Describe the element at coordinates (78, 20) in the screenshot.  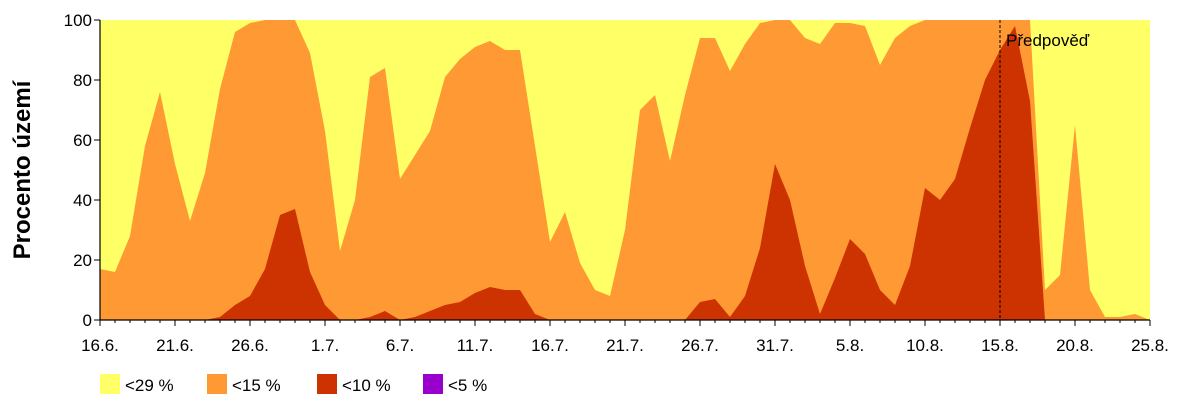
I see `y-tick-label: 100` at that location.